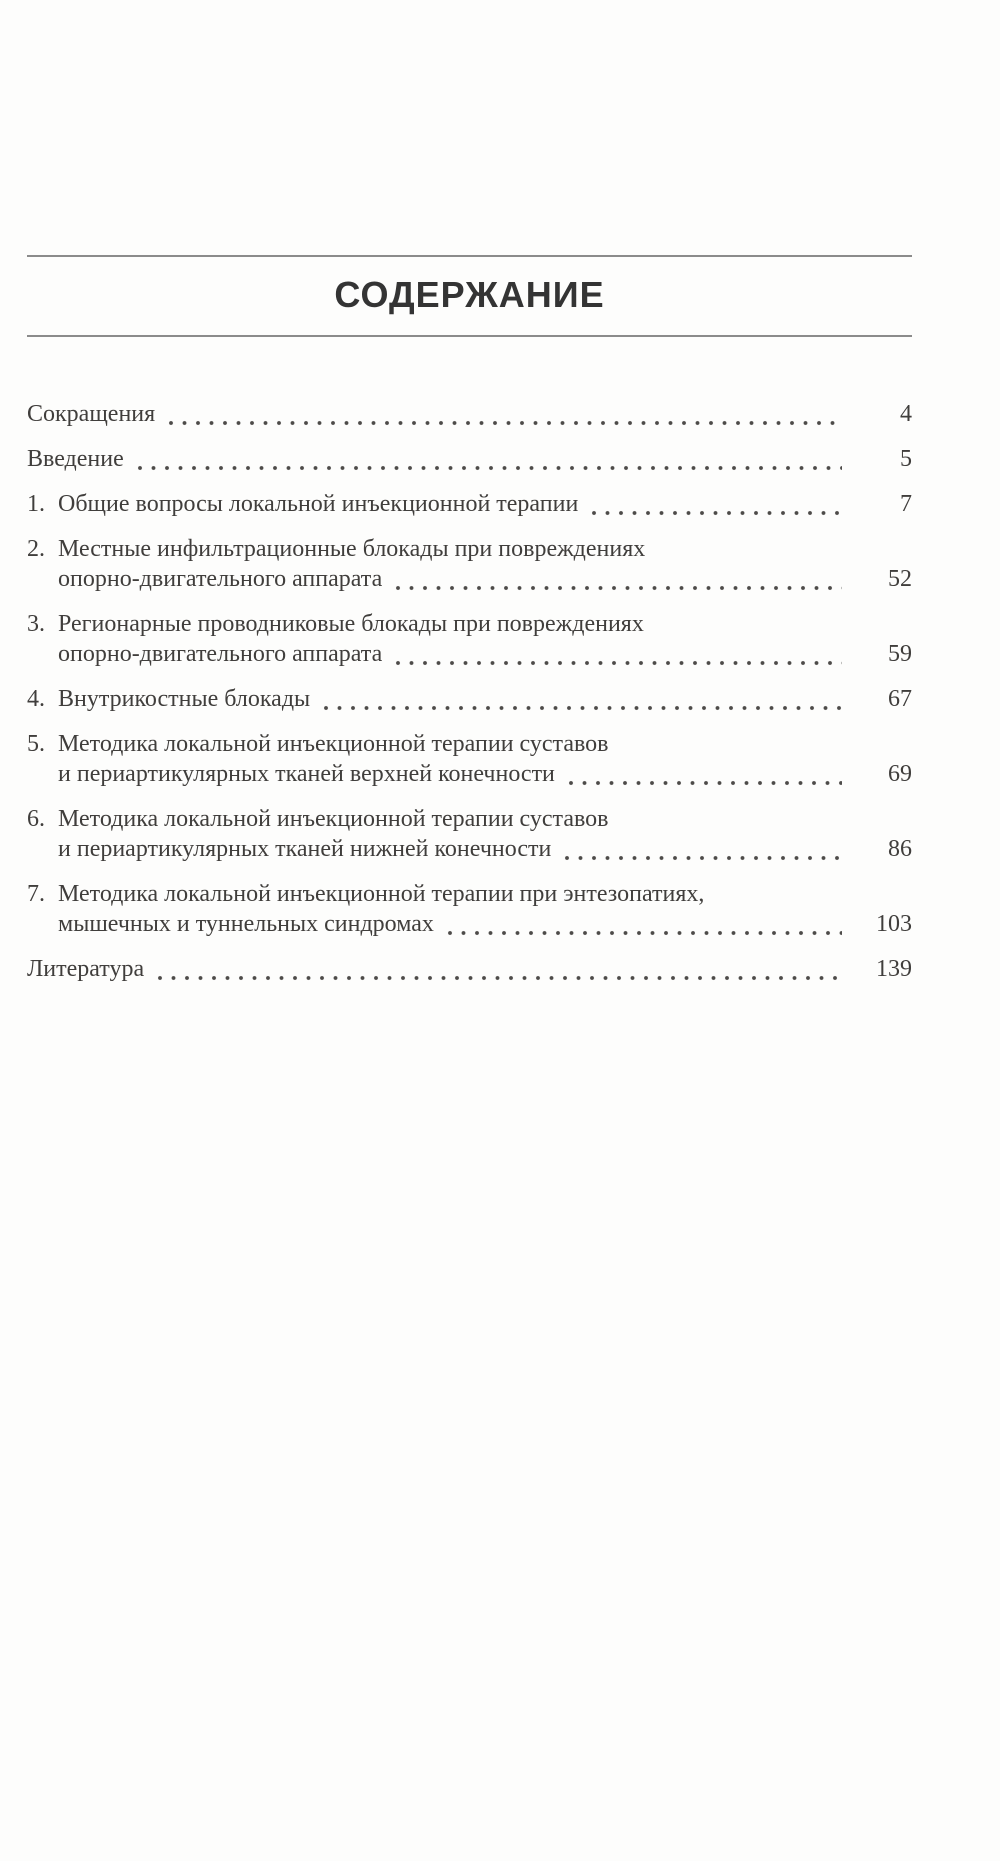 The width and height of the screenshot is (1000, 1861). I want to click on page-title: СОДЕРЖАНИЕ, so click(469, 294).